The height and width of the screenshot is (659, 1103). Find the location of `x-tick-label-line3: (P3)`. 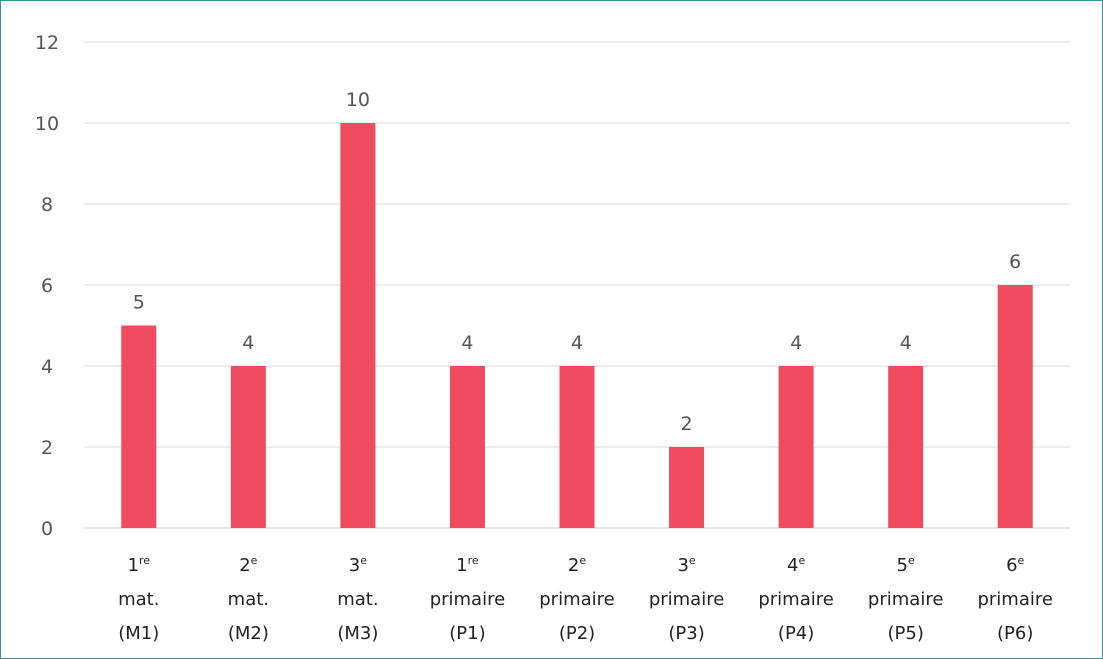

x-tick-label-line3: (P3) is located at coordinates (686, 633).